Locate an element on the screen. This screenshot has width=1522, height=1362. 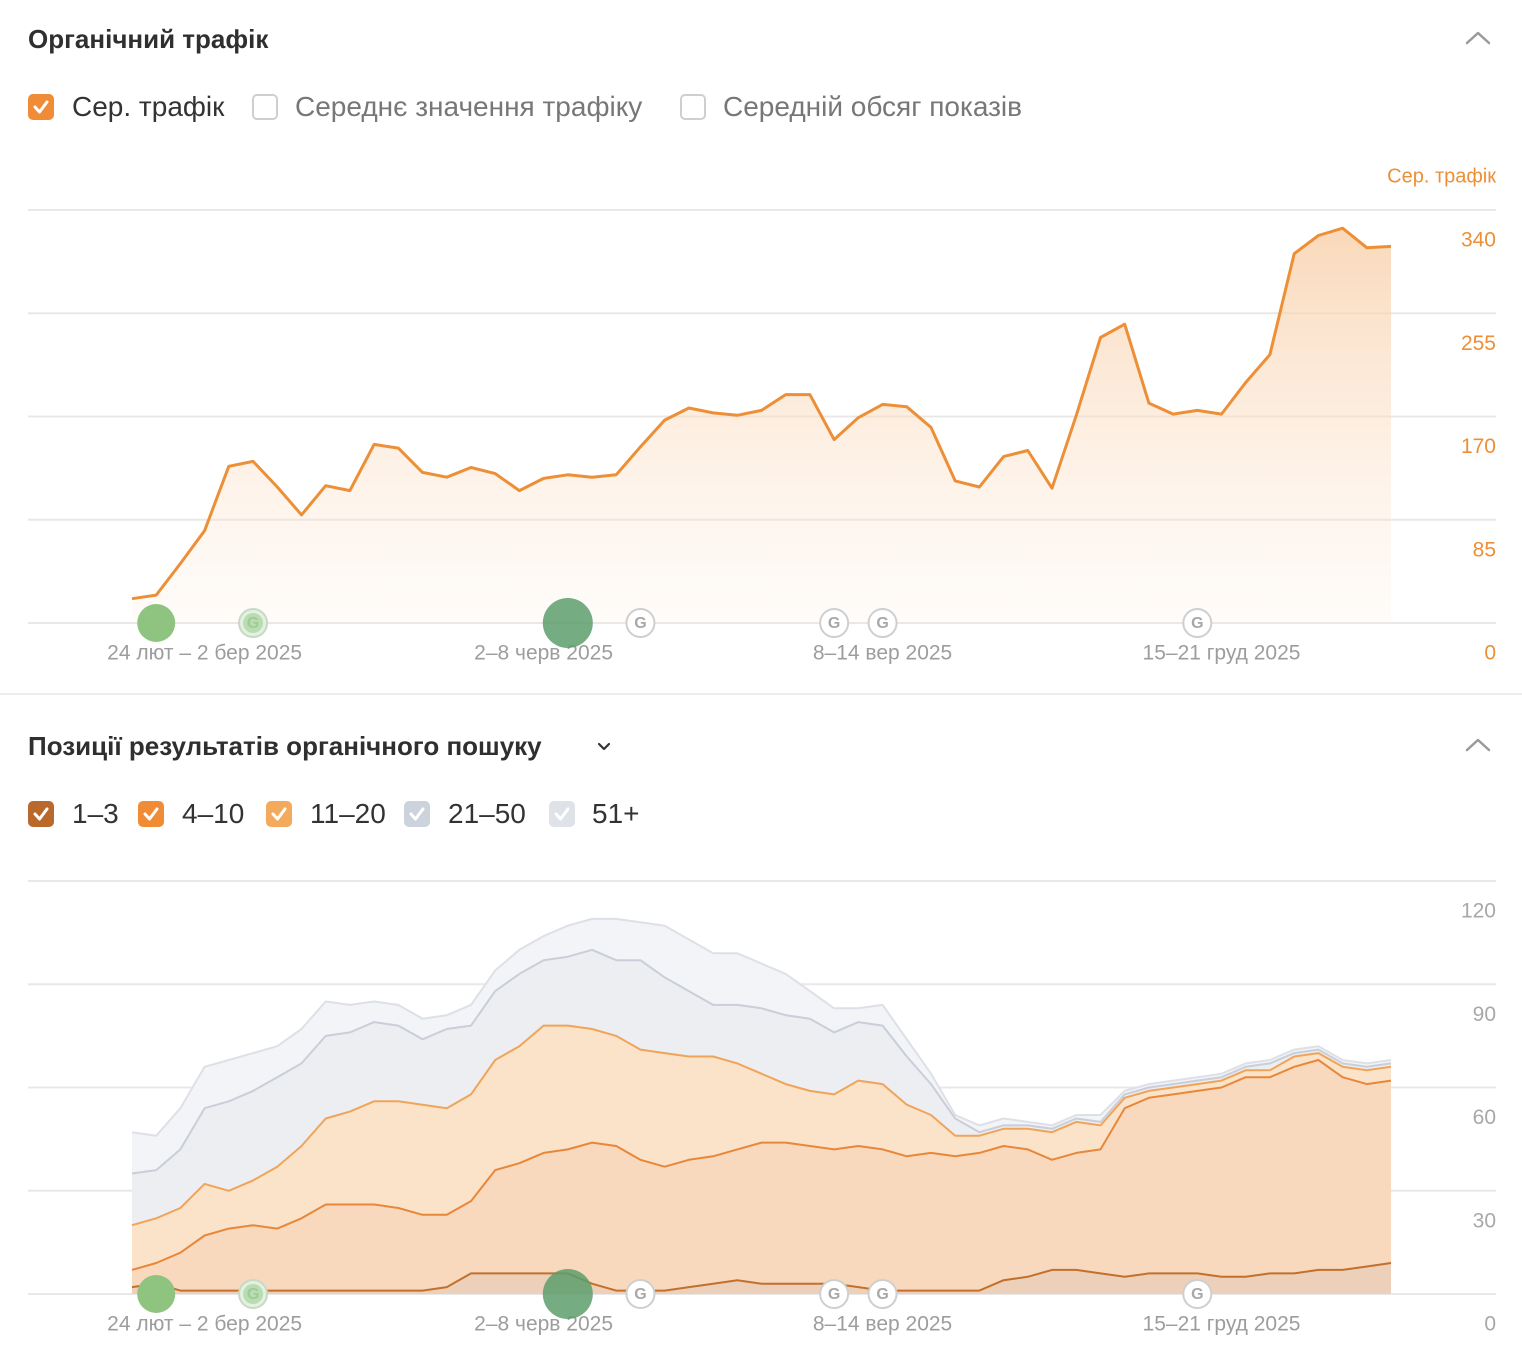
x-tick-label: 8–14 вер 2025 is located at coordinates (882, 1324).